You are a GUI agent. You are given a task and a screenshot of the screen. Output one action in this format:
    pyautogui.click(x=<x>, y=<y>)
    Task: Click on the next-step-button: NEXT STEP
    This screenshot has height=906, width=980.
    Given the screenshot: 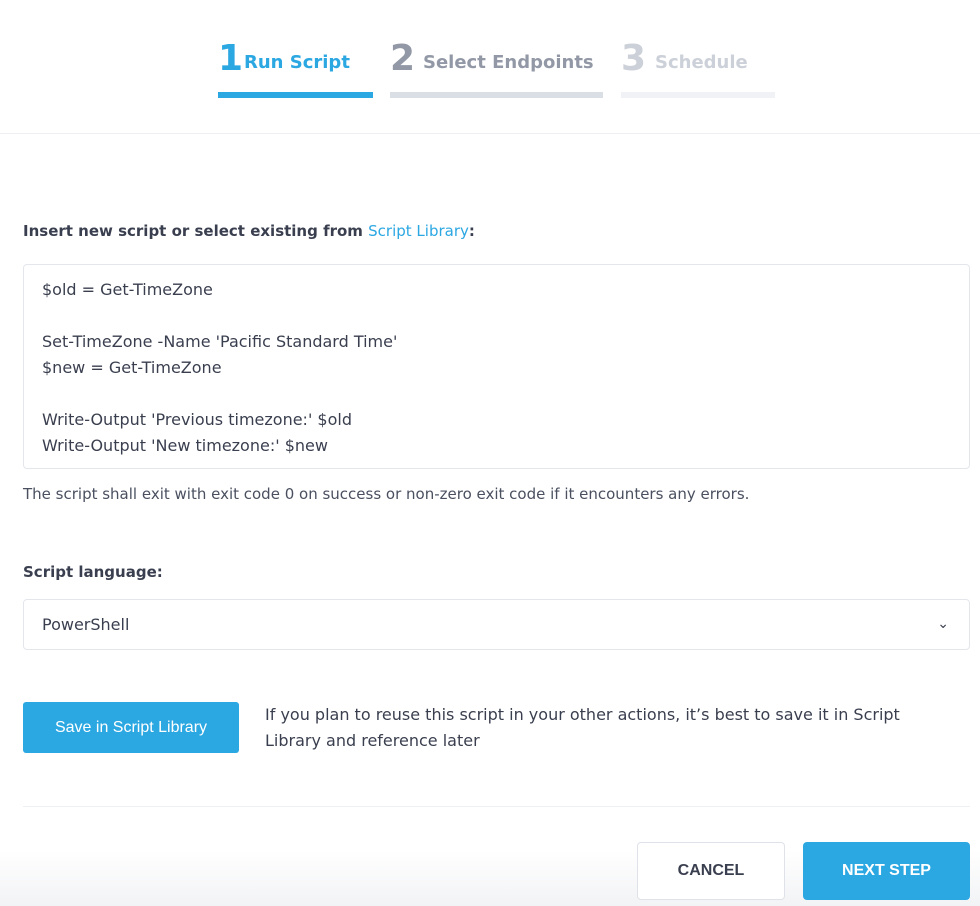 What is the action you would take?
    pyautogui.click(x=886, y=871)
    